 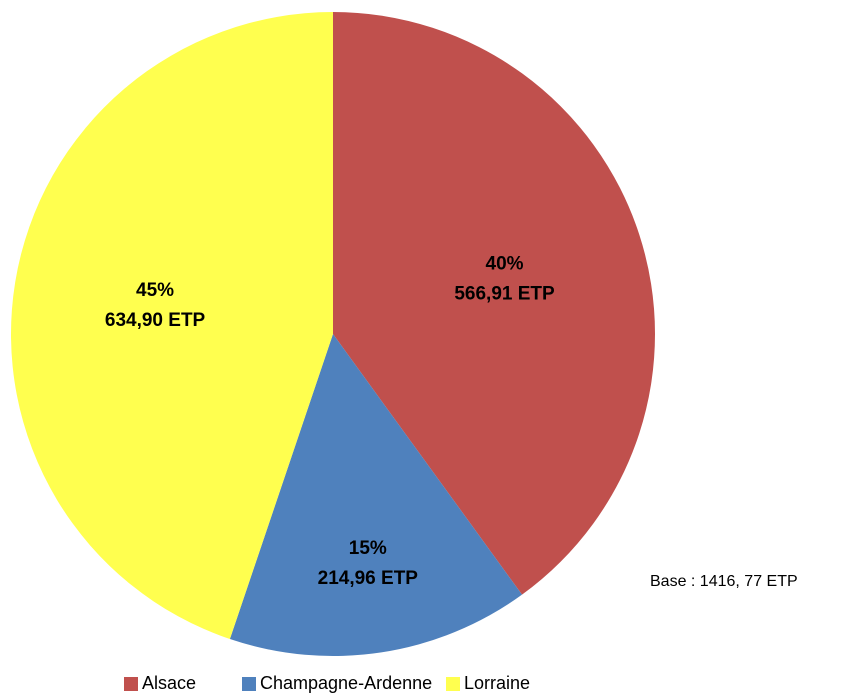 I want to click on data-label-value: 634,90 ETP, so click(x=155, y=320).